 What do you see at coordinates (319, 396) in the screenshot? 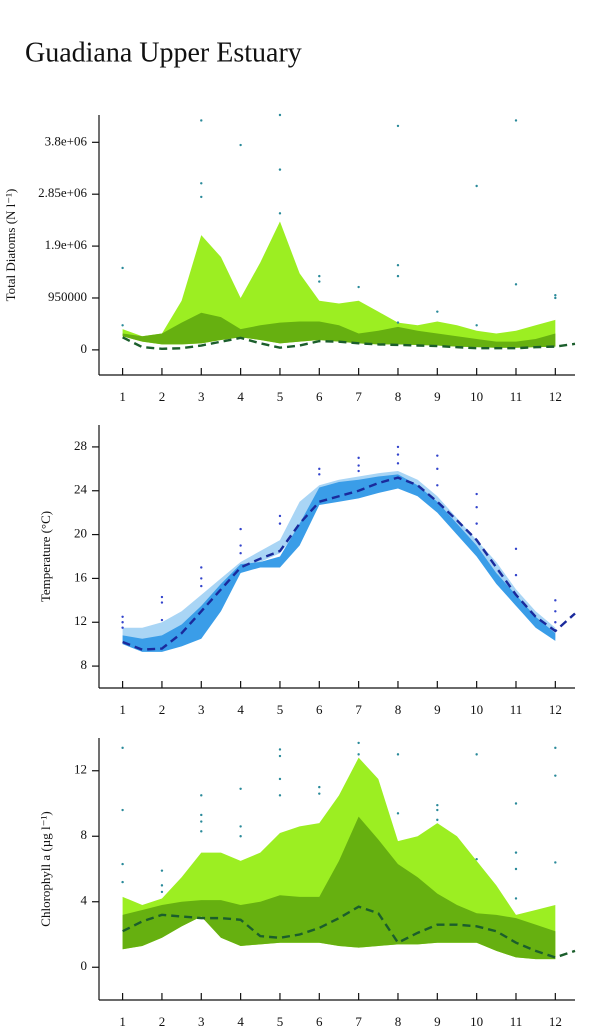
I see `x-tick-label: 6` at bounding box center [319, 396].